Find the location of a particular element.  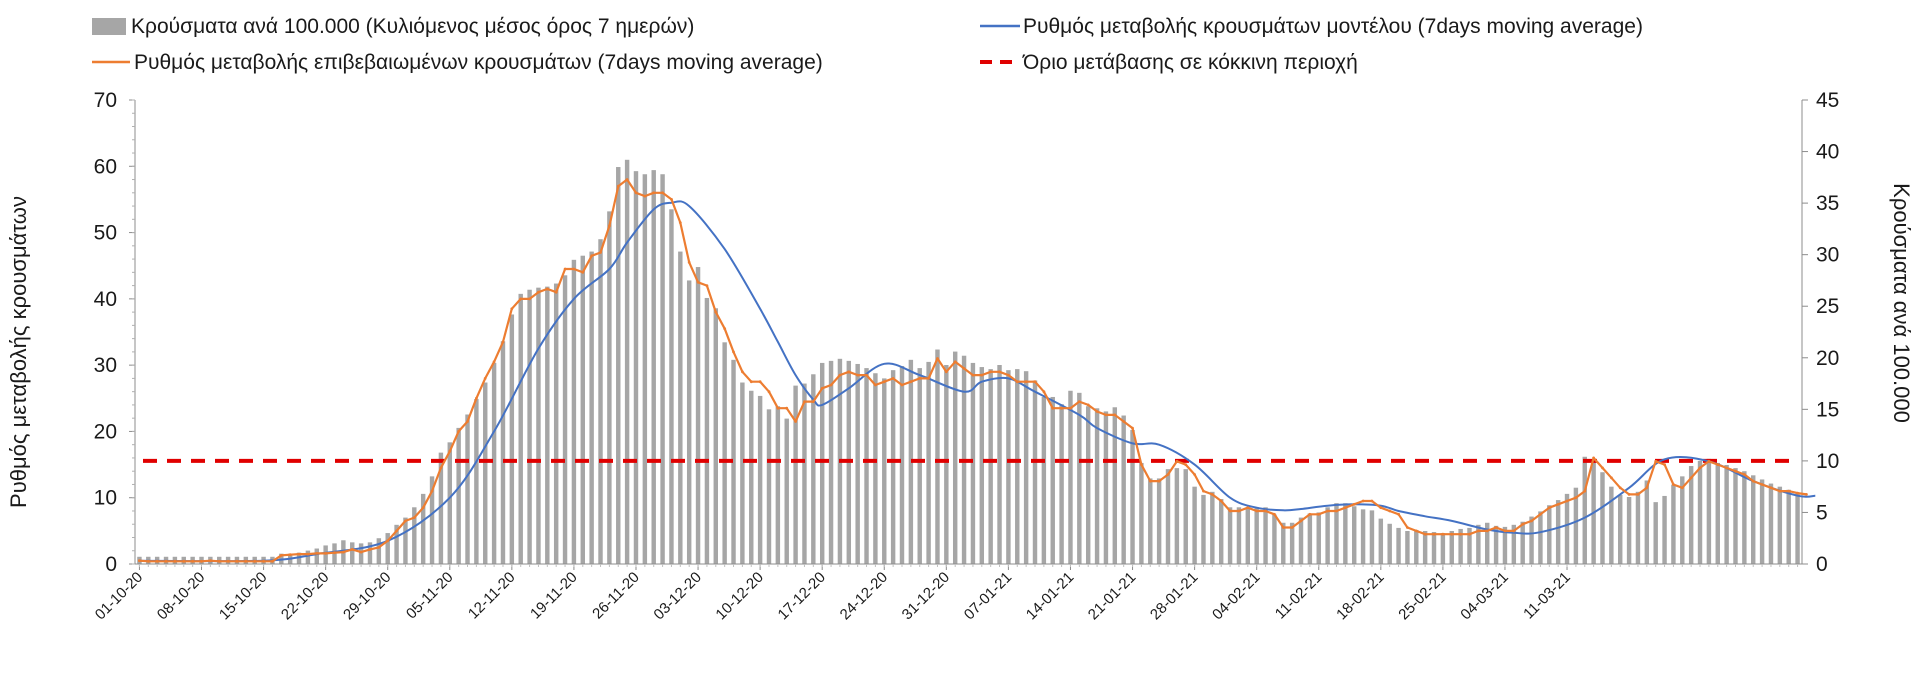

y-left-tick-label: 30 is located at coordinates (105, 365).